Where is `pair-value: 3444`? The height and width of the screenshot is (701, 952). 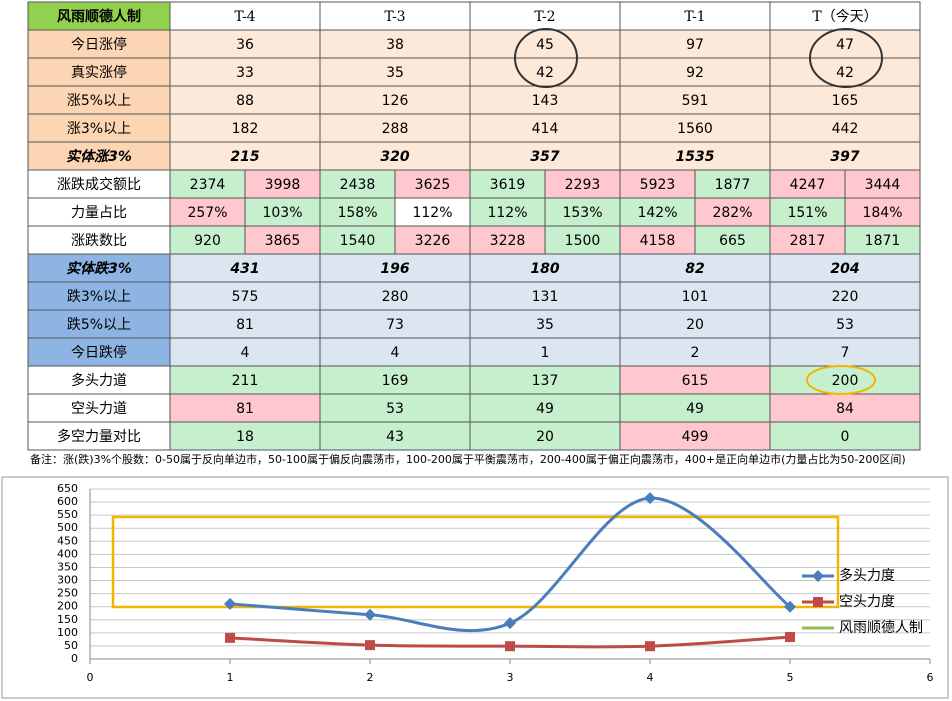
pair-value: 3444 is located at coordinates (883, 185).